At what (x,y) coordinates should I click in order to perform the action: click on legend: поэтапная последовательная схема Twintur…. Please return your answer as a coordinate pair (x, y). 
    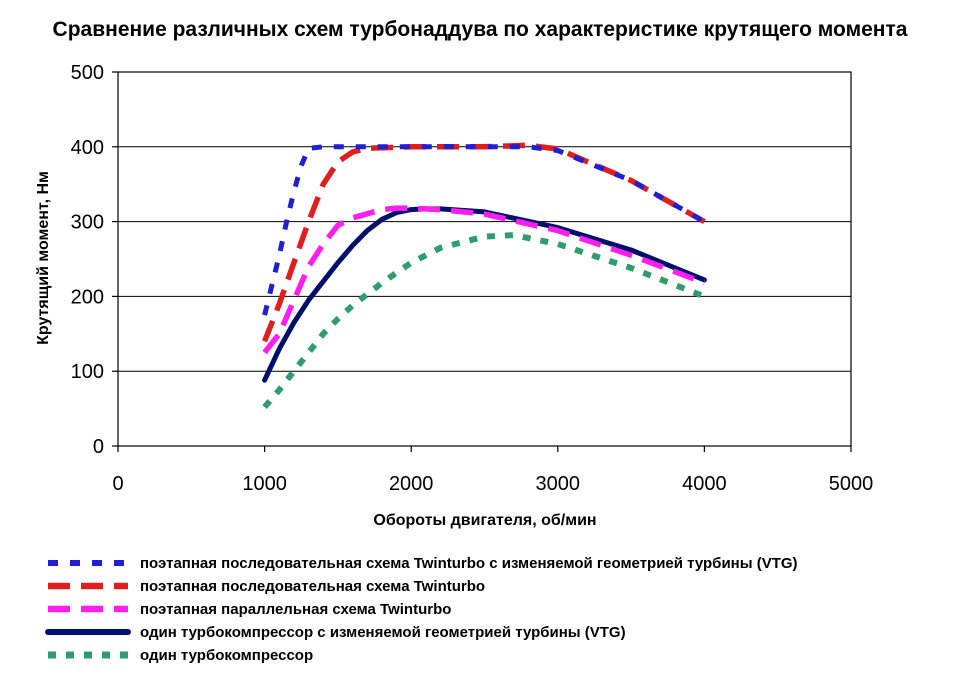
    Looking at the image, I should click on (421, 609).